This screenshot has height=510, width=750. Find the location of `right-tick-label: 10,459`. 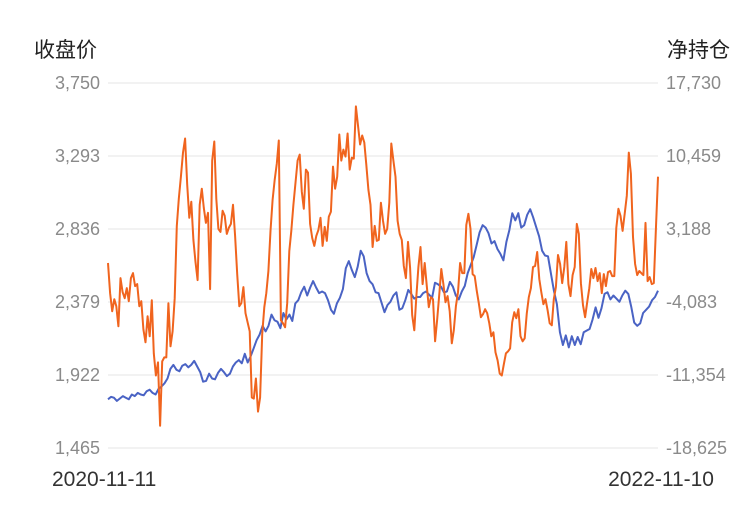

right-tick-label: 10,459 is located at coordinates (693, 156).